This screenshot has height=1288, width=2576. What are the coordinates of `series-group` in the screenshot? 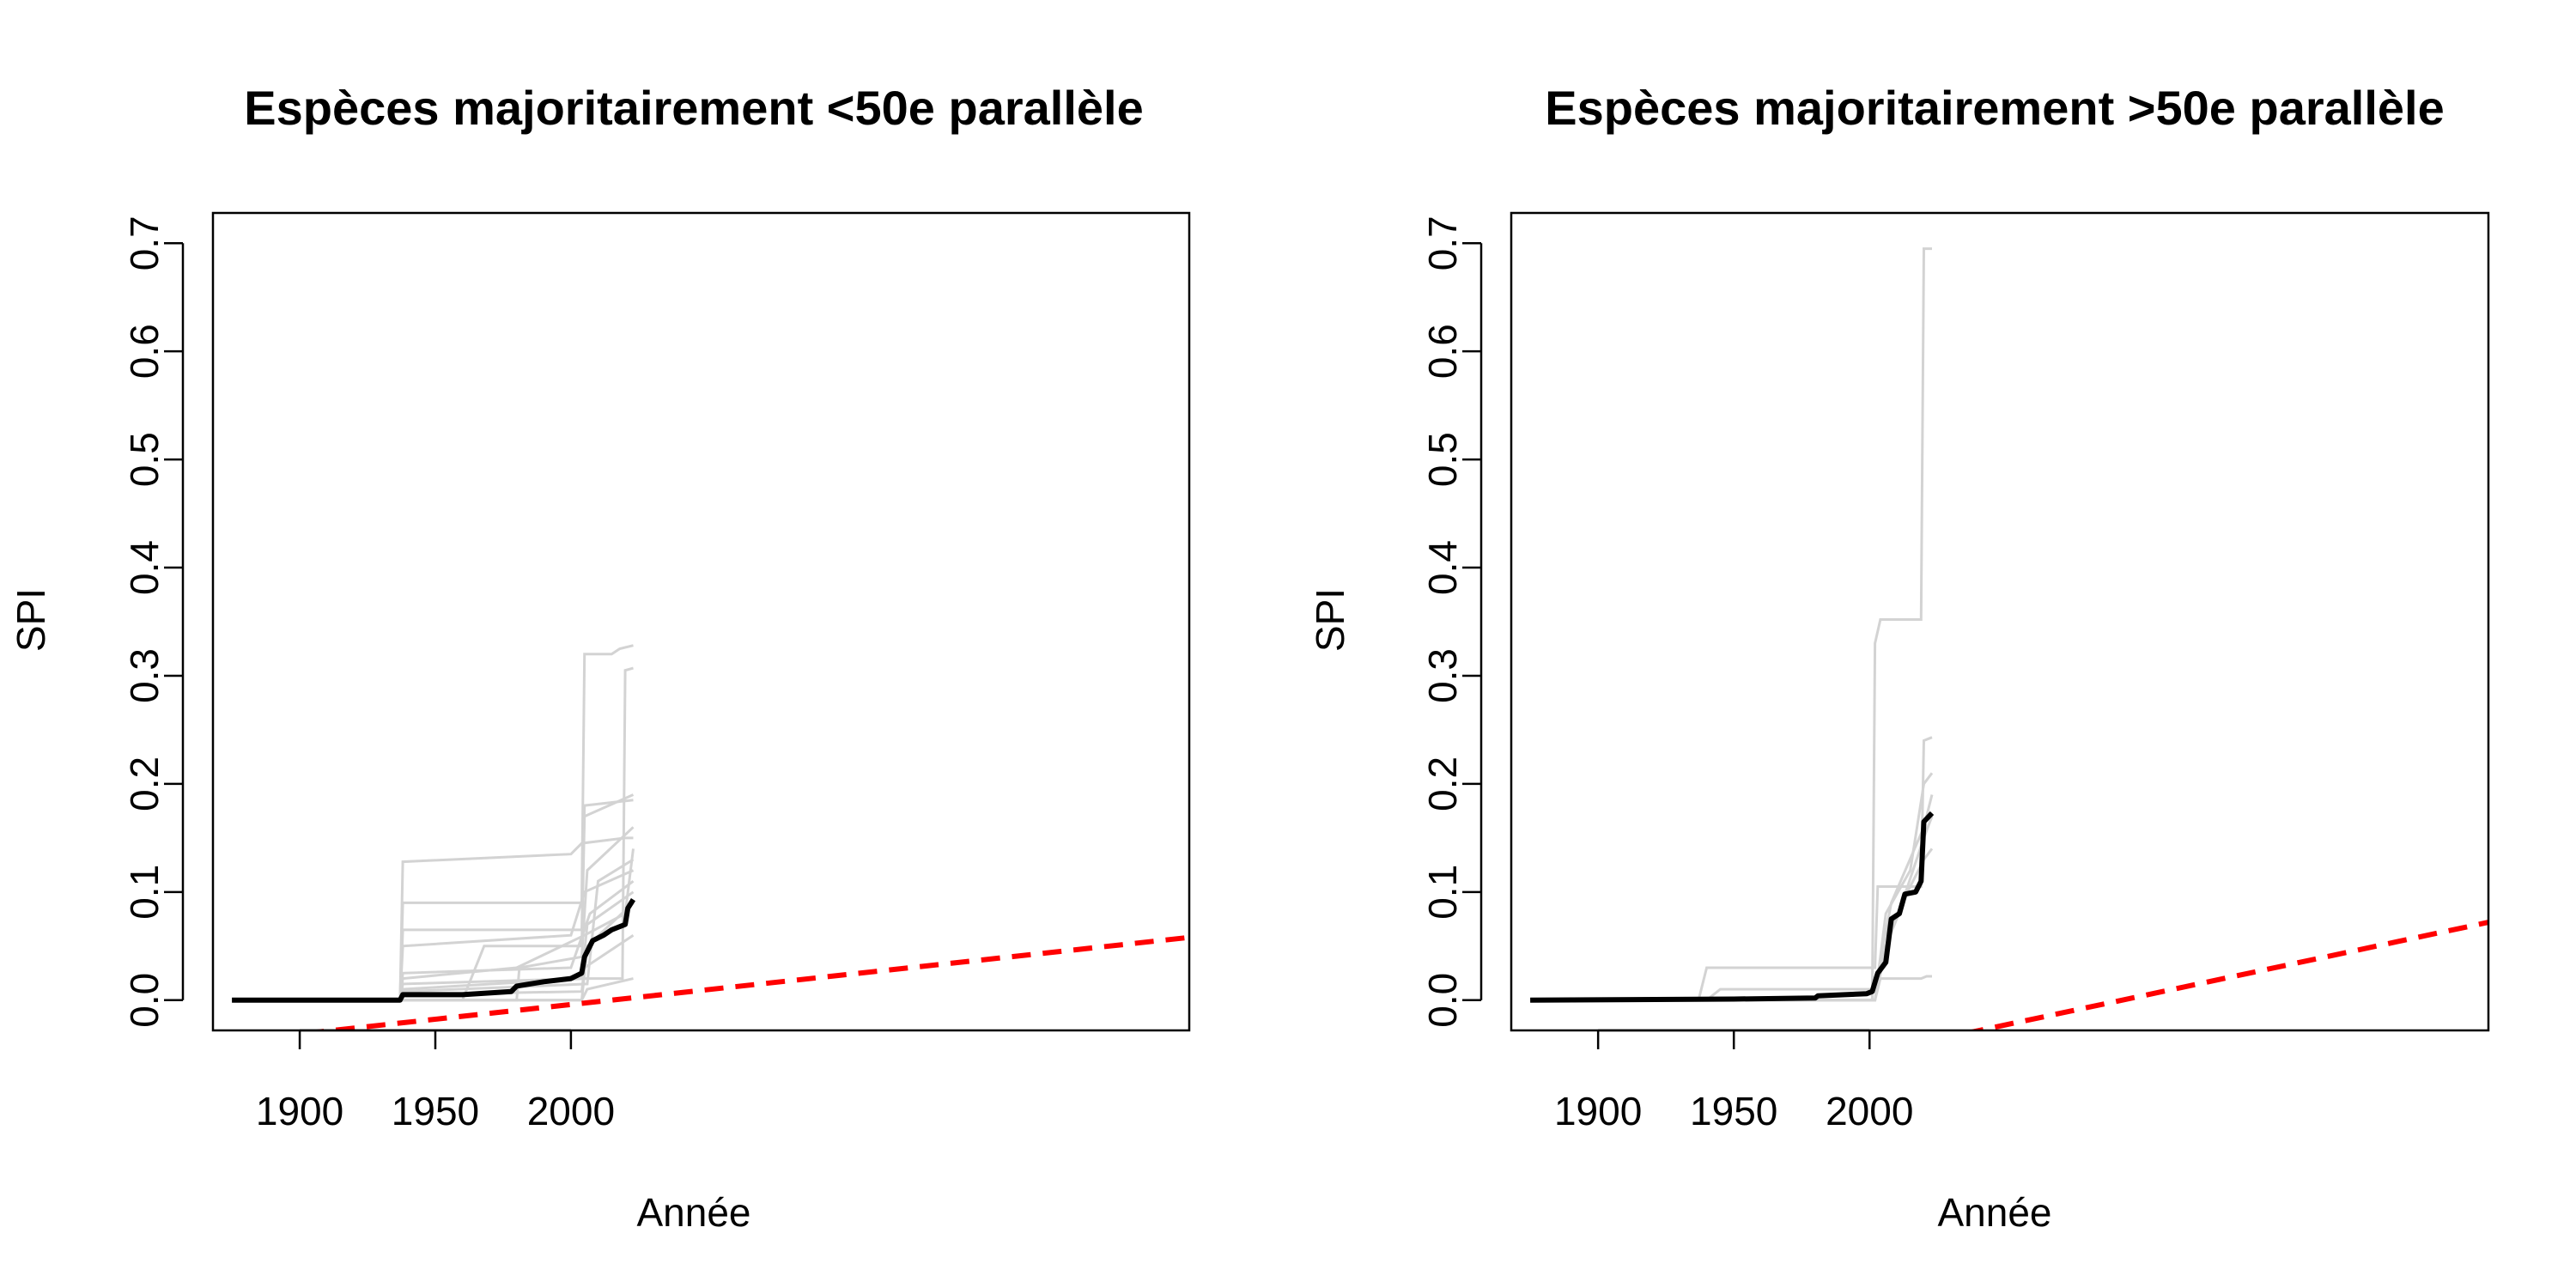 It's located at (711, 837).